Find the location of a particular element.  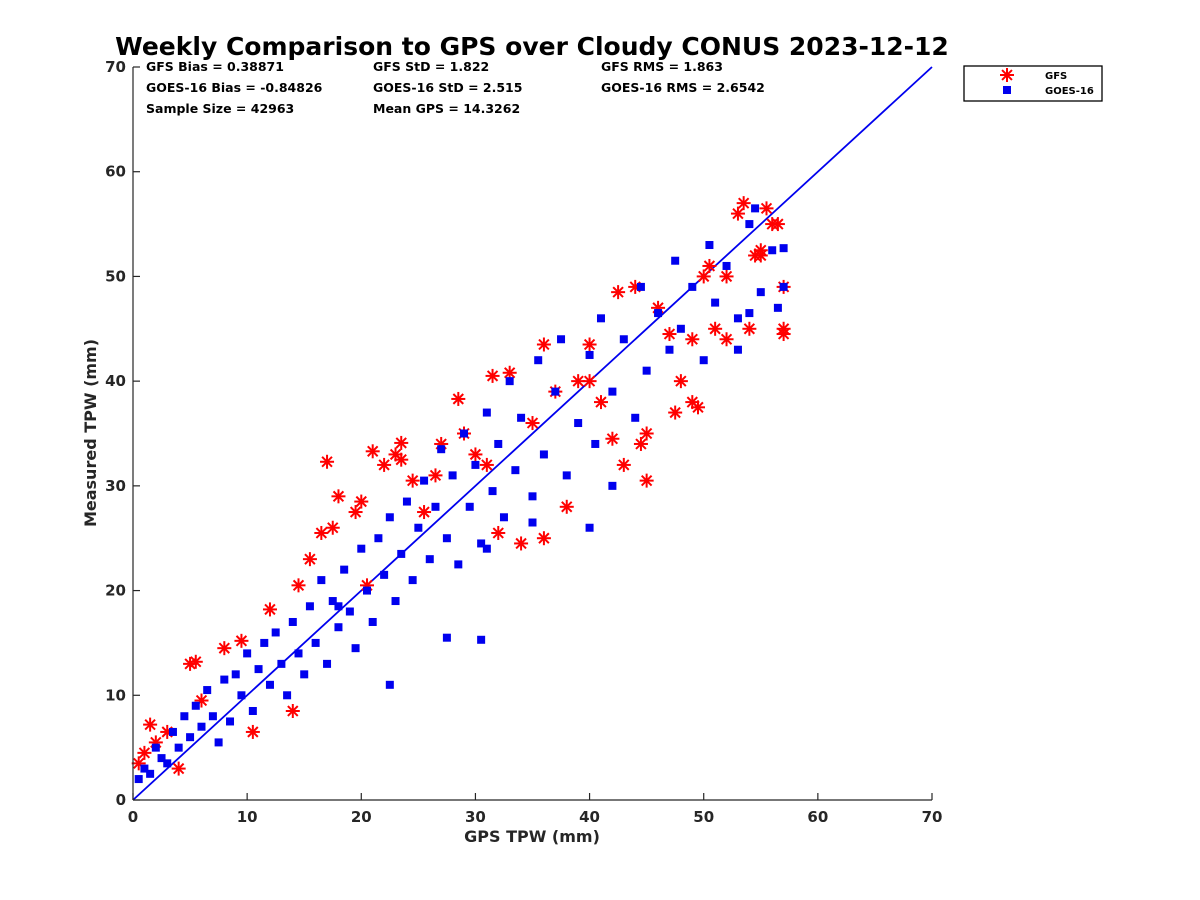

stat-mean-gps: Mean GPS = 14.3262 is located at coordinates (446, 108).